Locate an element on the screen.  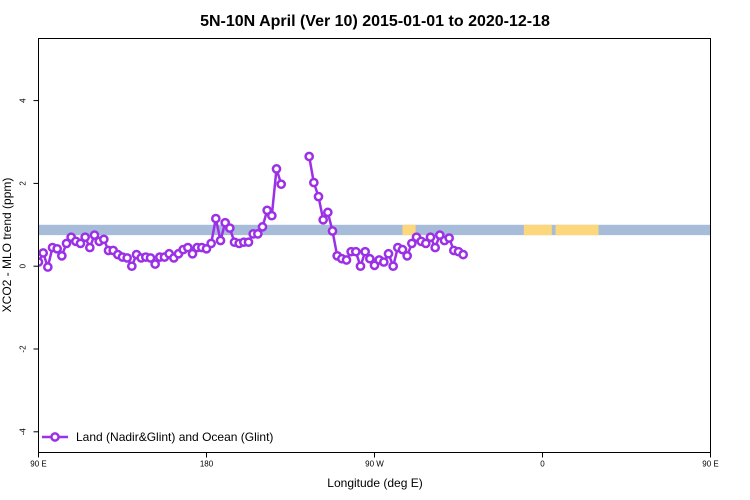
x-axis-label: Longitude (deg E) is located at coordinates (374, 483).